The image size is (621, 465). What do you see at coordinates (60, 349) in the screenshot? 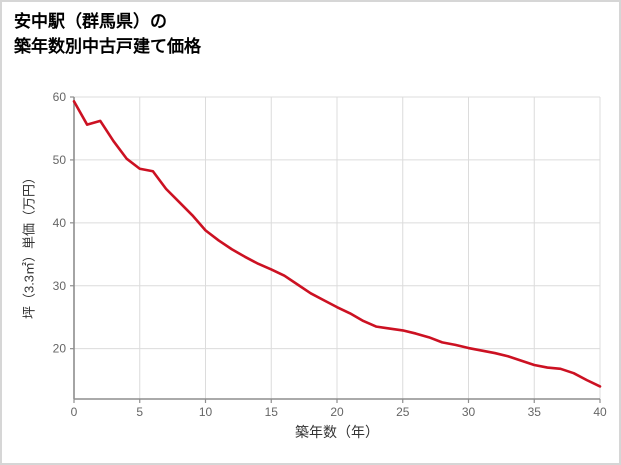
I see `y-tick-label: 20` at bounding box center [60, 349].